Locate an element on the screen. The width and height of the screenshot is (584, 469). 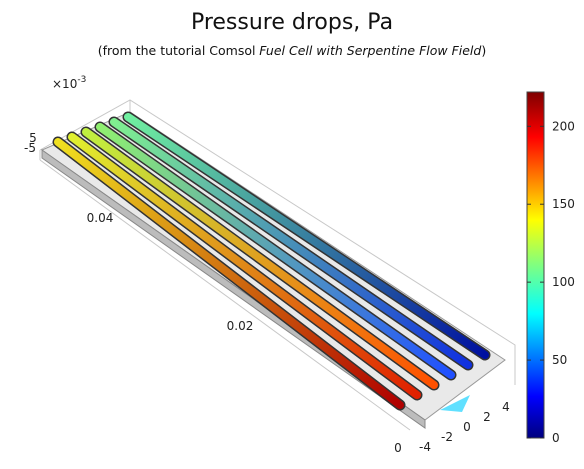
subtitle-suffix: ) is located at coordinates (484, 50).